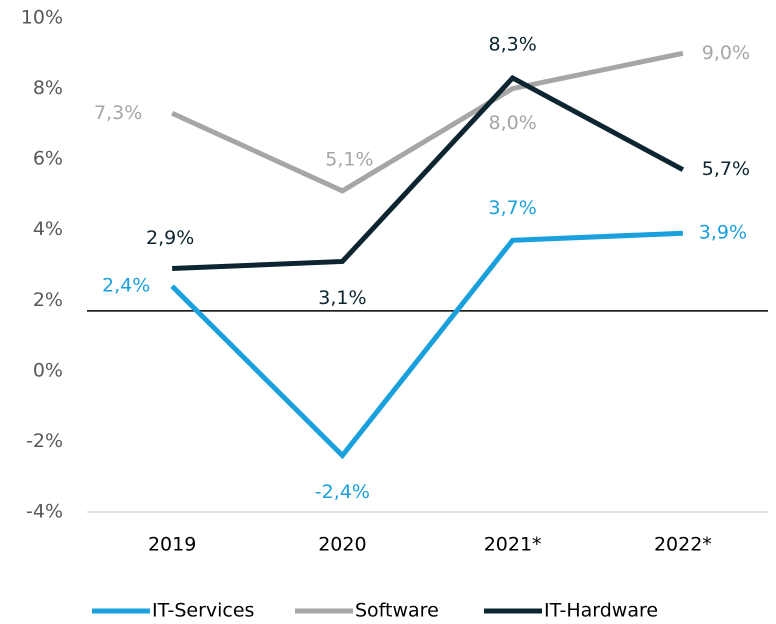 The width and height of the screenshot is (776, 624). What do you see at coordinates (512, 208) in the screenshot?
I see `data-label: 3,7%` at bounding box center [512, 208].